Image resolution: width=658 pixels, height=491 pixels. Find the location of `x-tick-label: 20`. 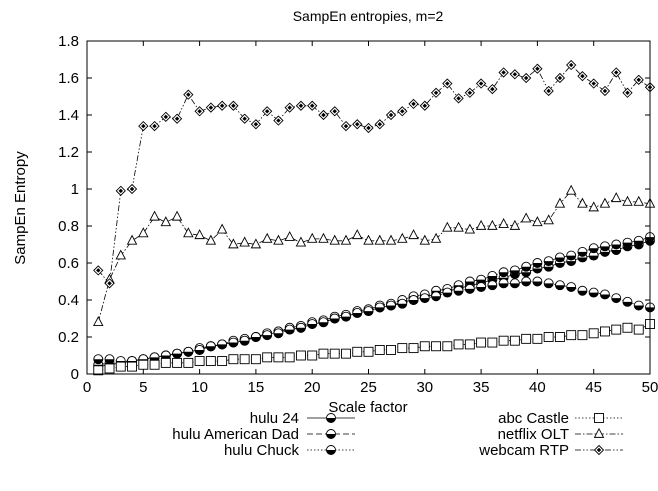

x-tick-label: 20 is located at coordinates (312, 387).